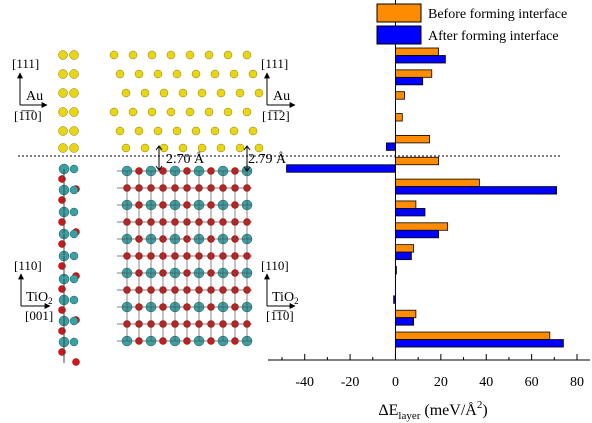  I want to click on x-axis-label: ΔElayer (meV/Å2), so click(432, 410).